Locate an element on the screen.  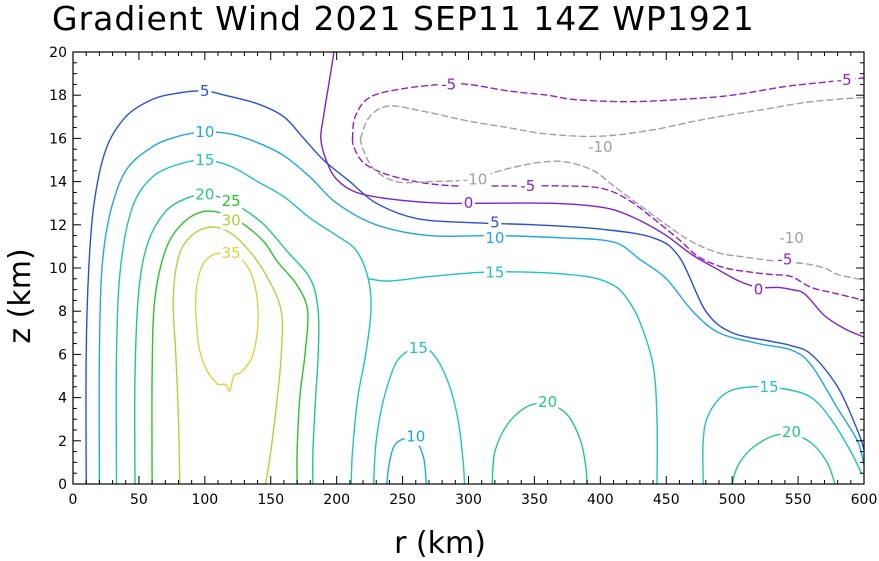
y-tick-label: 14 is located at coordinates (58, 183).